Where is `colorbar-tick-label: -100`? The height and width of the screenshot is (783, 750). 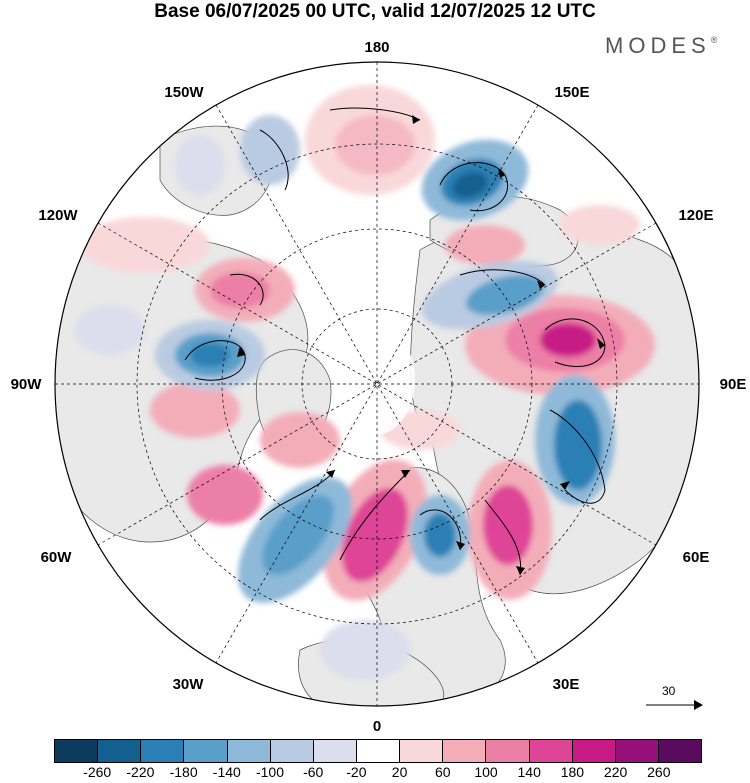
colorbar-tick-label: -100 is located at coordinates (270, 772).